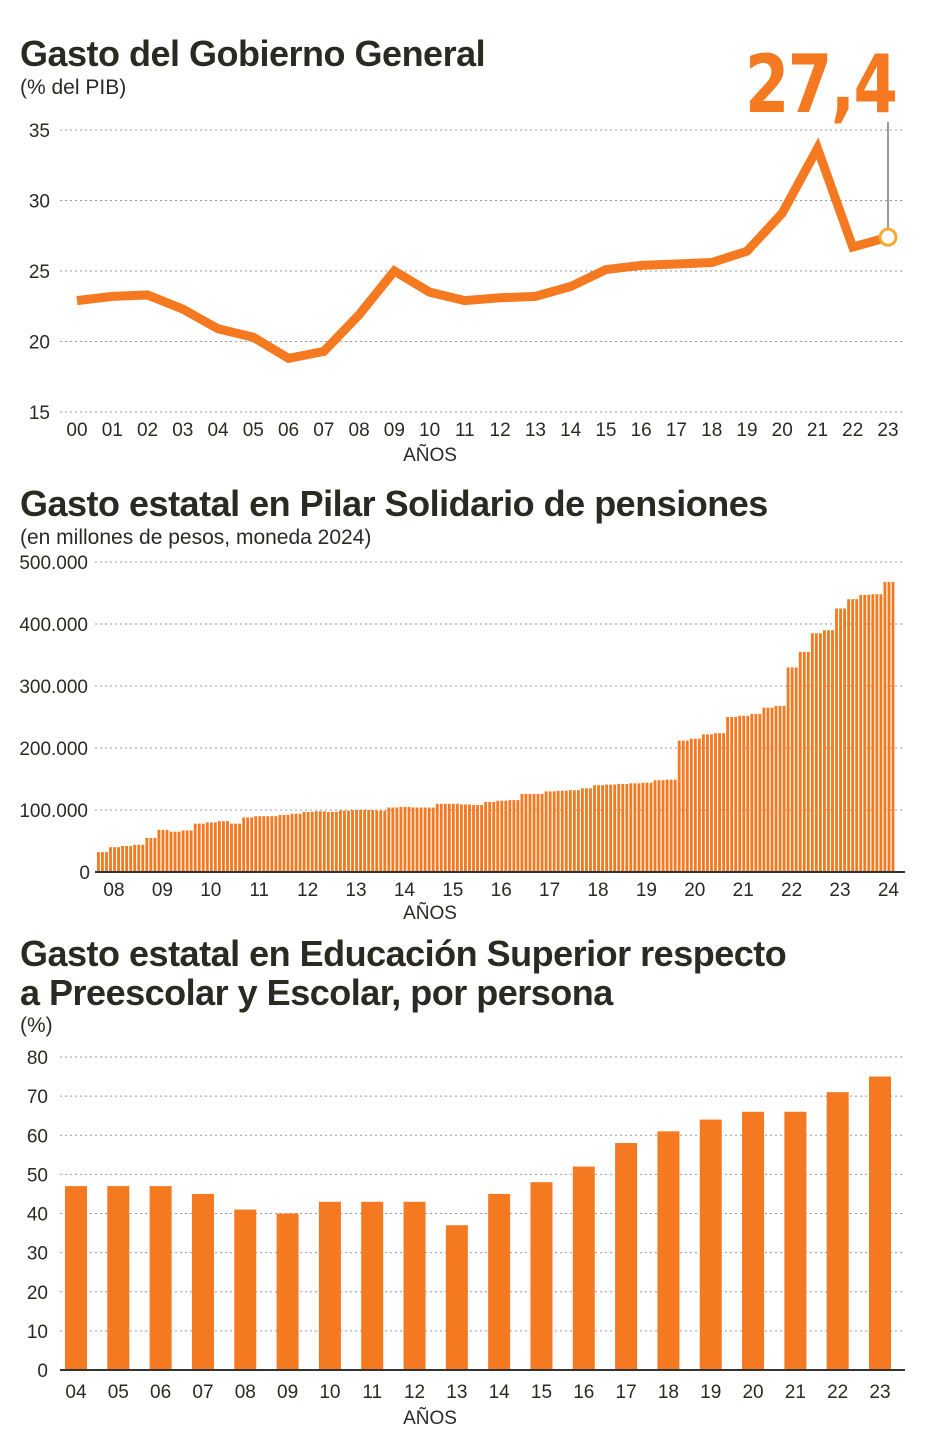 Image resolution: width=936 pixels, height=1440 pixels. I want to click on chart1-annotation: 27,4, so click(820, 84).